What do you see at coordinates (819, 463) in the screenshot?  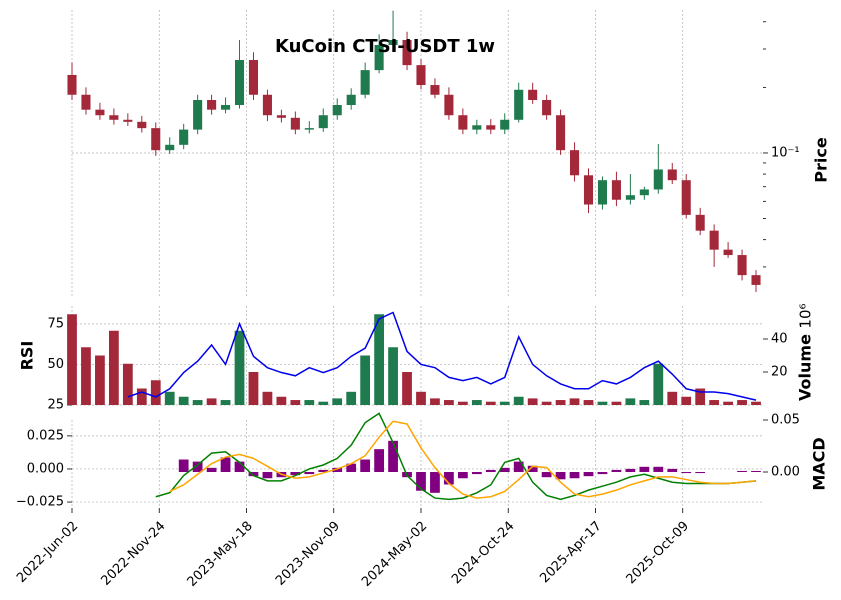 I see `y-axis-label: MACD` at bounding box center [819, 463].